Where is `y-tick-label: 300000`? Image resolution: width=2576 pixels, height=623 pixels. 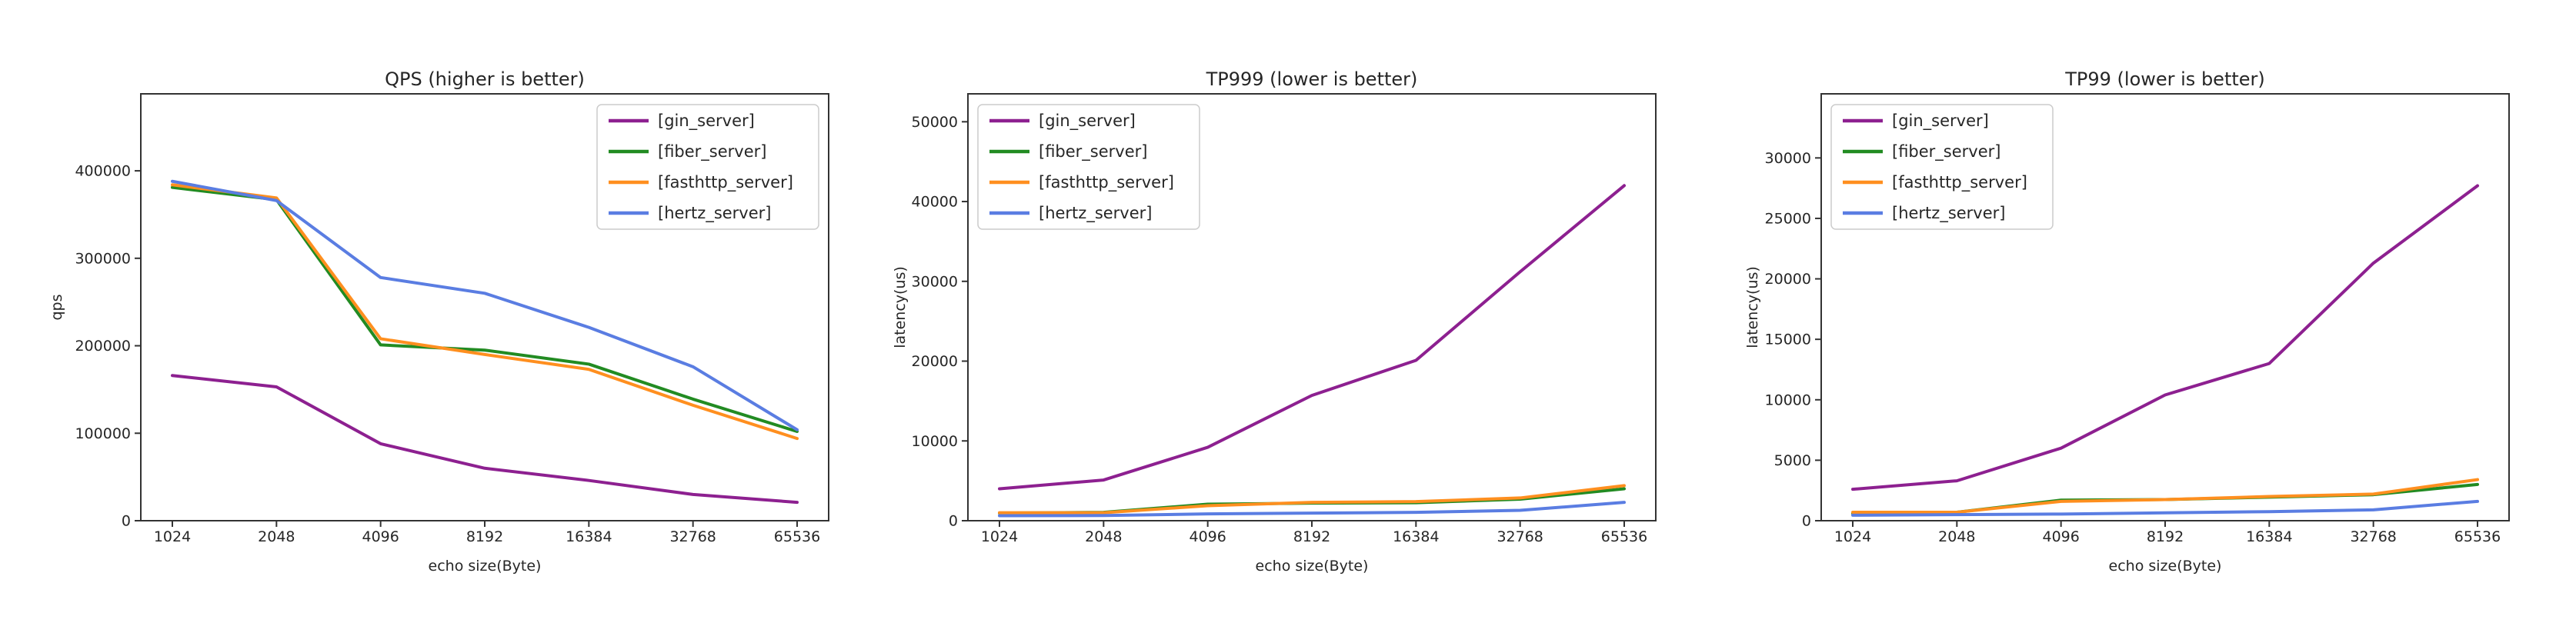 y-tick-label: 300000 is located at coordinates (103, 259).